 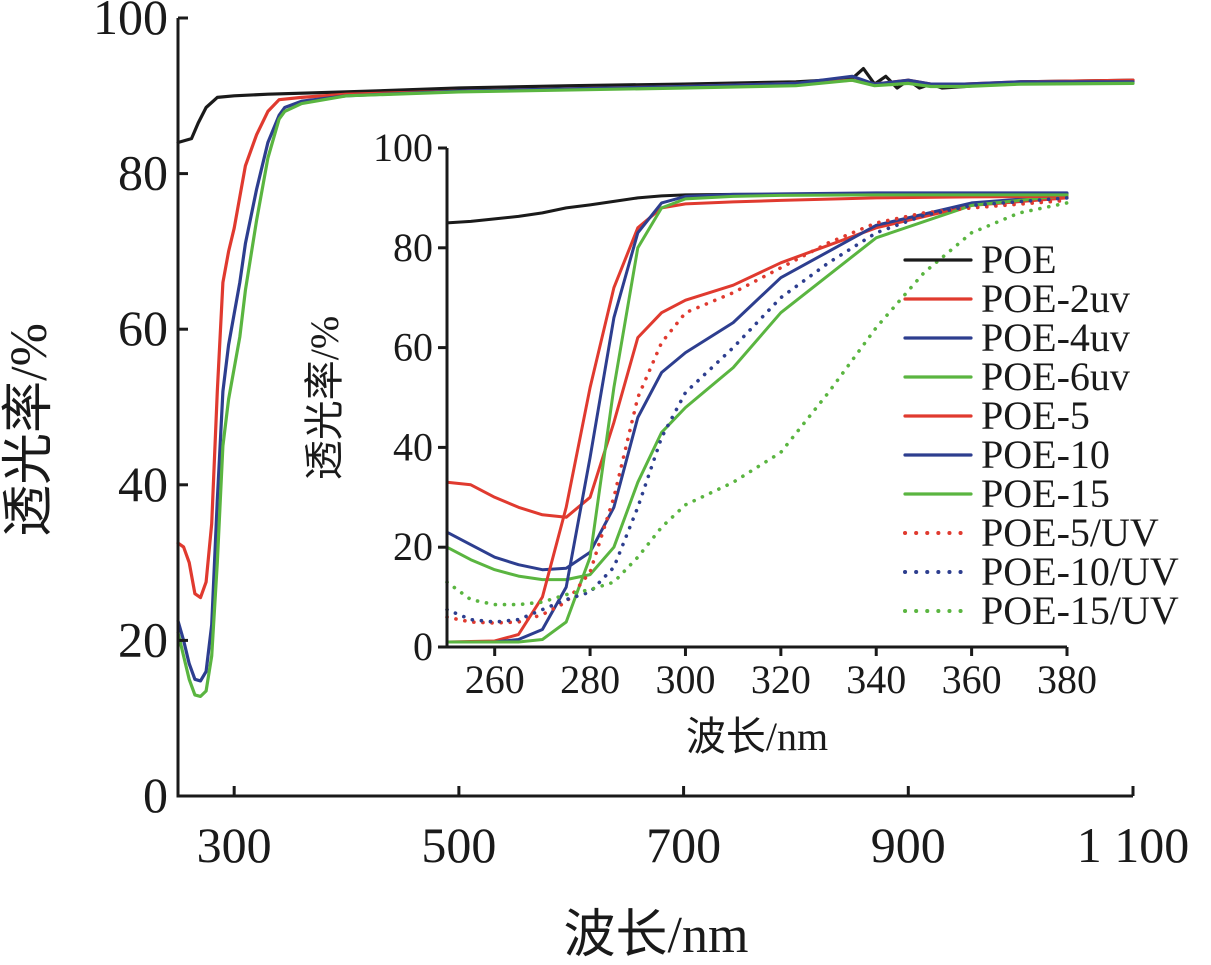 What do you see at coordinates (1019, 259) in the screenshot?
I see `legend-label: POE` at bounding box center [1019, 259].